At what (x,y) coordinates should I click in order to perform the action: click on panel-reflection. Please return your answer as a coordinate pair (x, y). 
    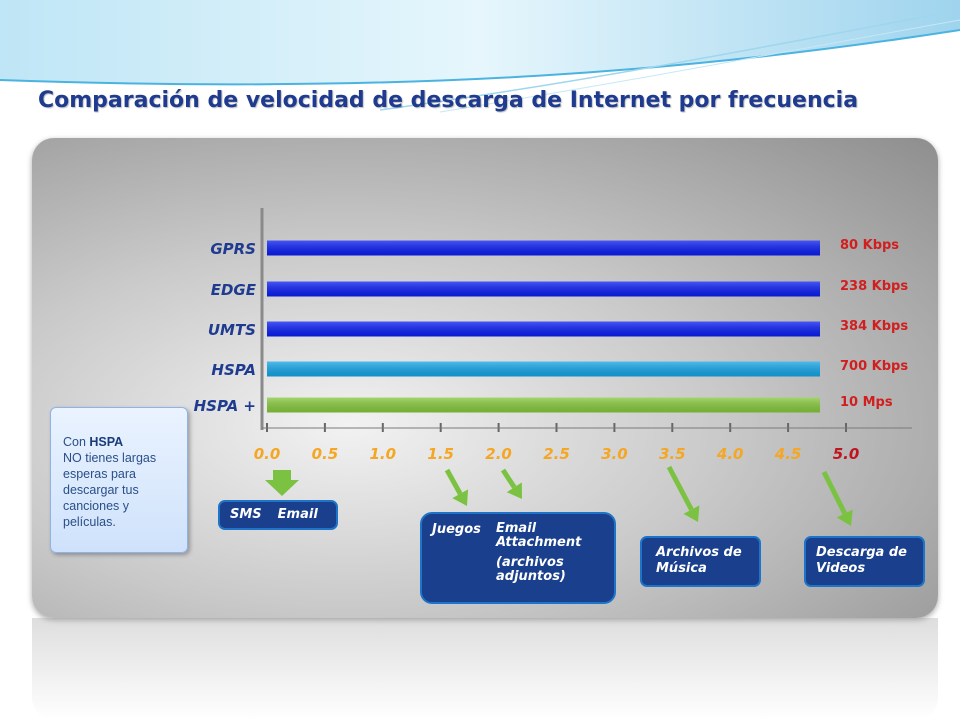
    Looking at the image, I should click on (485, 669).